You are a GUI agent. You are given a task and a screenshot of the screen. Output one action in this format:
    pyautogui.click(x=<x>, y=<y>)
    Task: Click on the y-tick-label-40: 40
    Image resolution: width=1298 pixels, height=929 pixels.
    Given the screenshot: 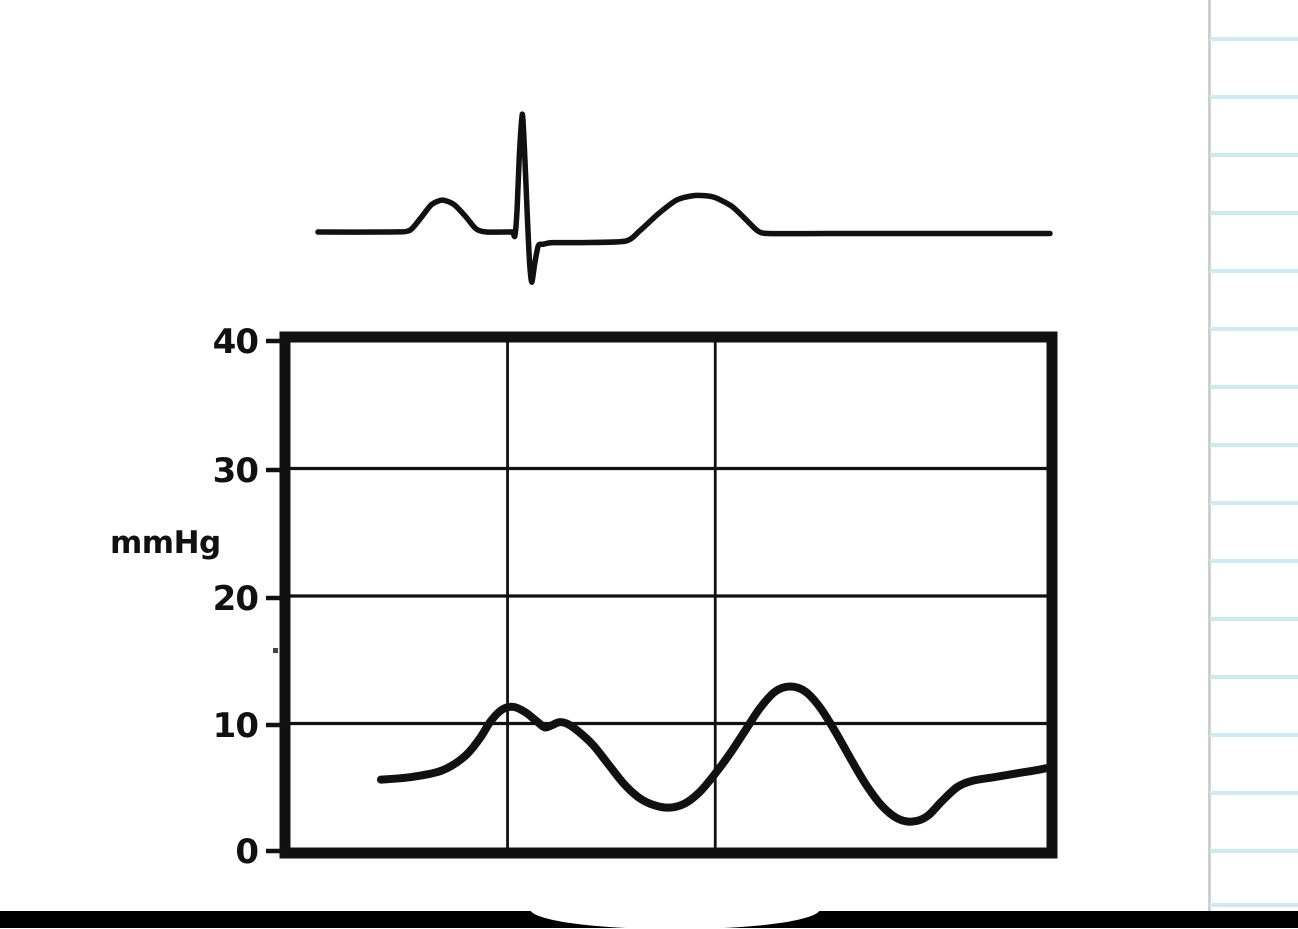 What is the action you would take?
    pyautogui.click(x=235, y=342)
    